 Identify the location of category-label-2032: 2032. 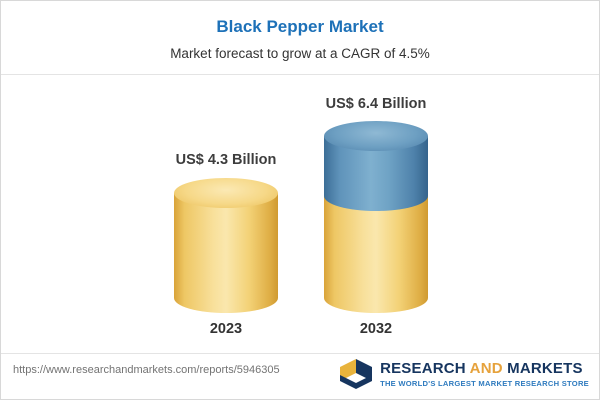
(376, 329).